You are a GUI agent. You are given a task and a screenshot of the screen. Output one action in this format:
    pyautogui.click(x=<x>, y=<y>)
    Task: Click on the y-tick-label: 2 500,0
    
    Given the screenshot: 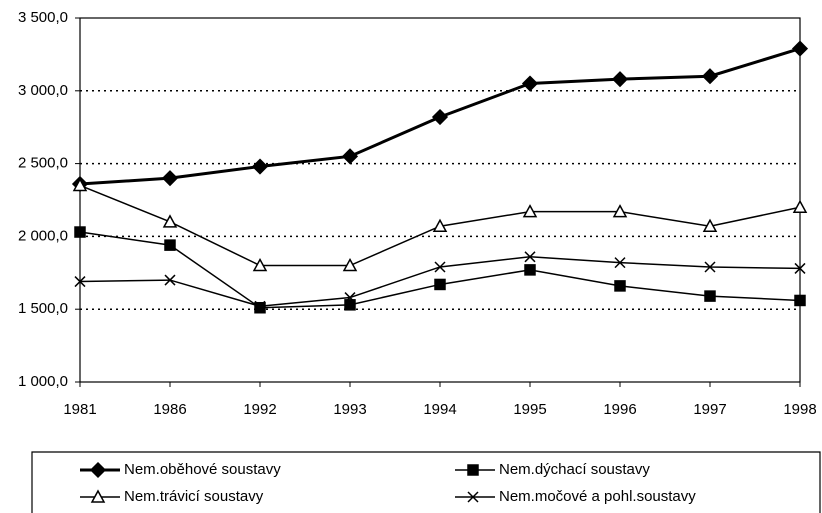 What is the action you would take?
    pyautogui.click(x=43, y=163)
    